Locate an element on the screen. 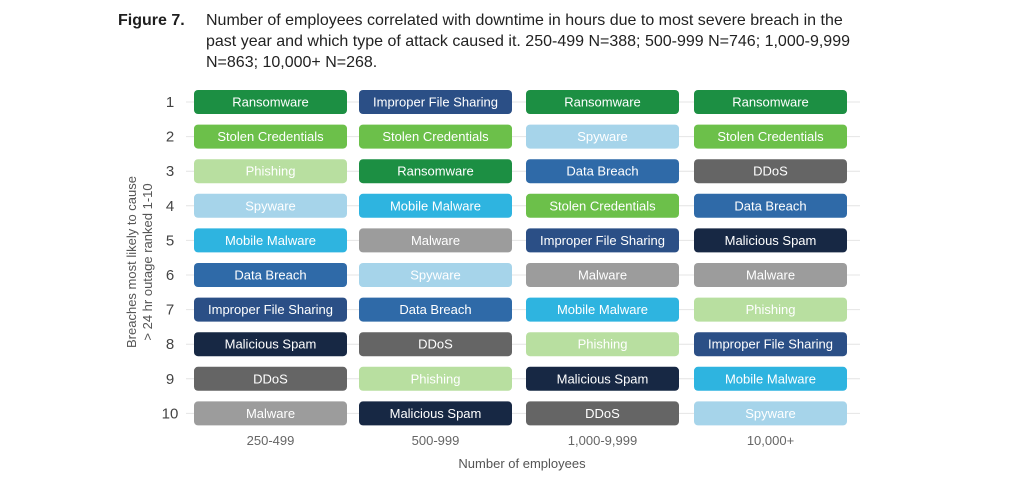 The width and height of the screenshot is (1024, 480). rank-label: 6 is located at coordinates (170, 275).